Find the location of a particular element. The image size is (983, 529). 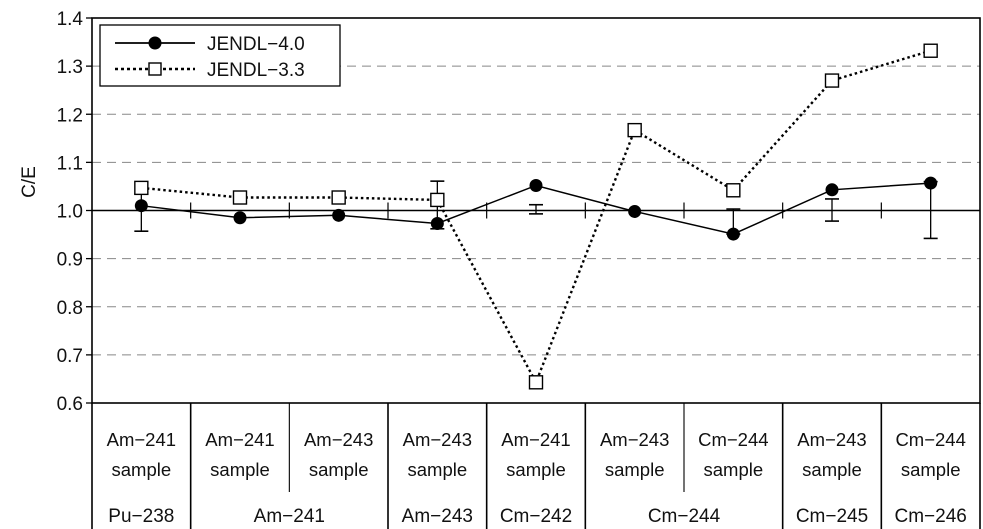

group-label: Am−241 is located at coordinates (289, 516).